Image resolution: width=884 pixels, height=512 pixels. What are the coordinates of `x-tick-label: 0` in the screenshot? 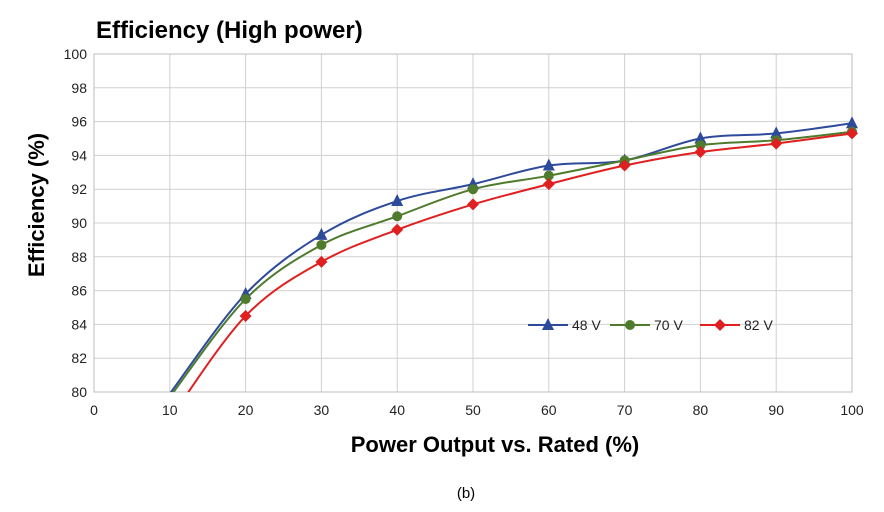 It's located at (94, 410).